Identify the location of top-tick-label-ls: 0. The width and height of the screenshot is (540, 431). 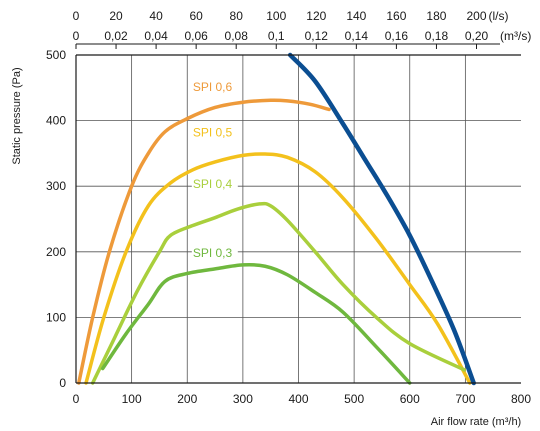
(76, 16).